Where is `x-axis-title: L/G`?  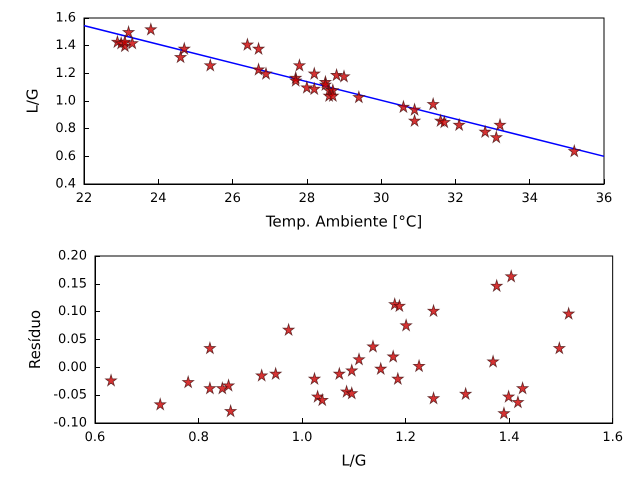 x-axis-title: L/G is located at coordinates (353, 461).